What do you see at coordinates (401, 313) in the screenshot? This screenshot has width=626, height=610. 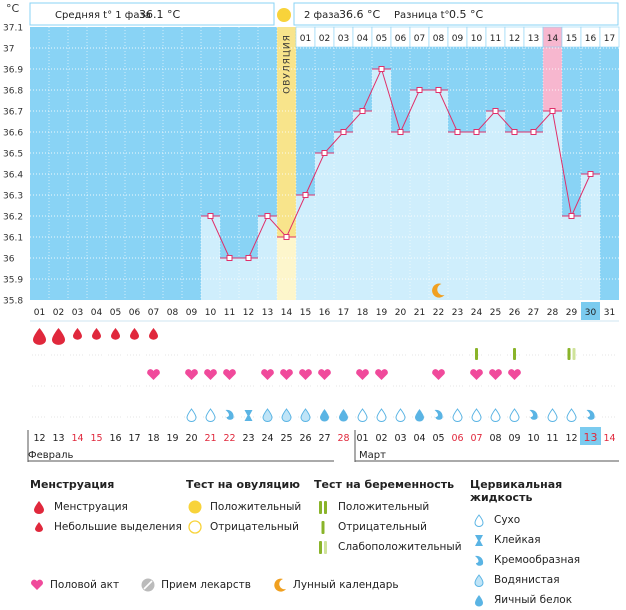 I see `date-label: 20` at bounding box center [401, 313].